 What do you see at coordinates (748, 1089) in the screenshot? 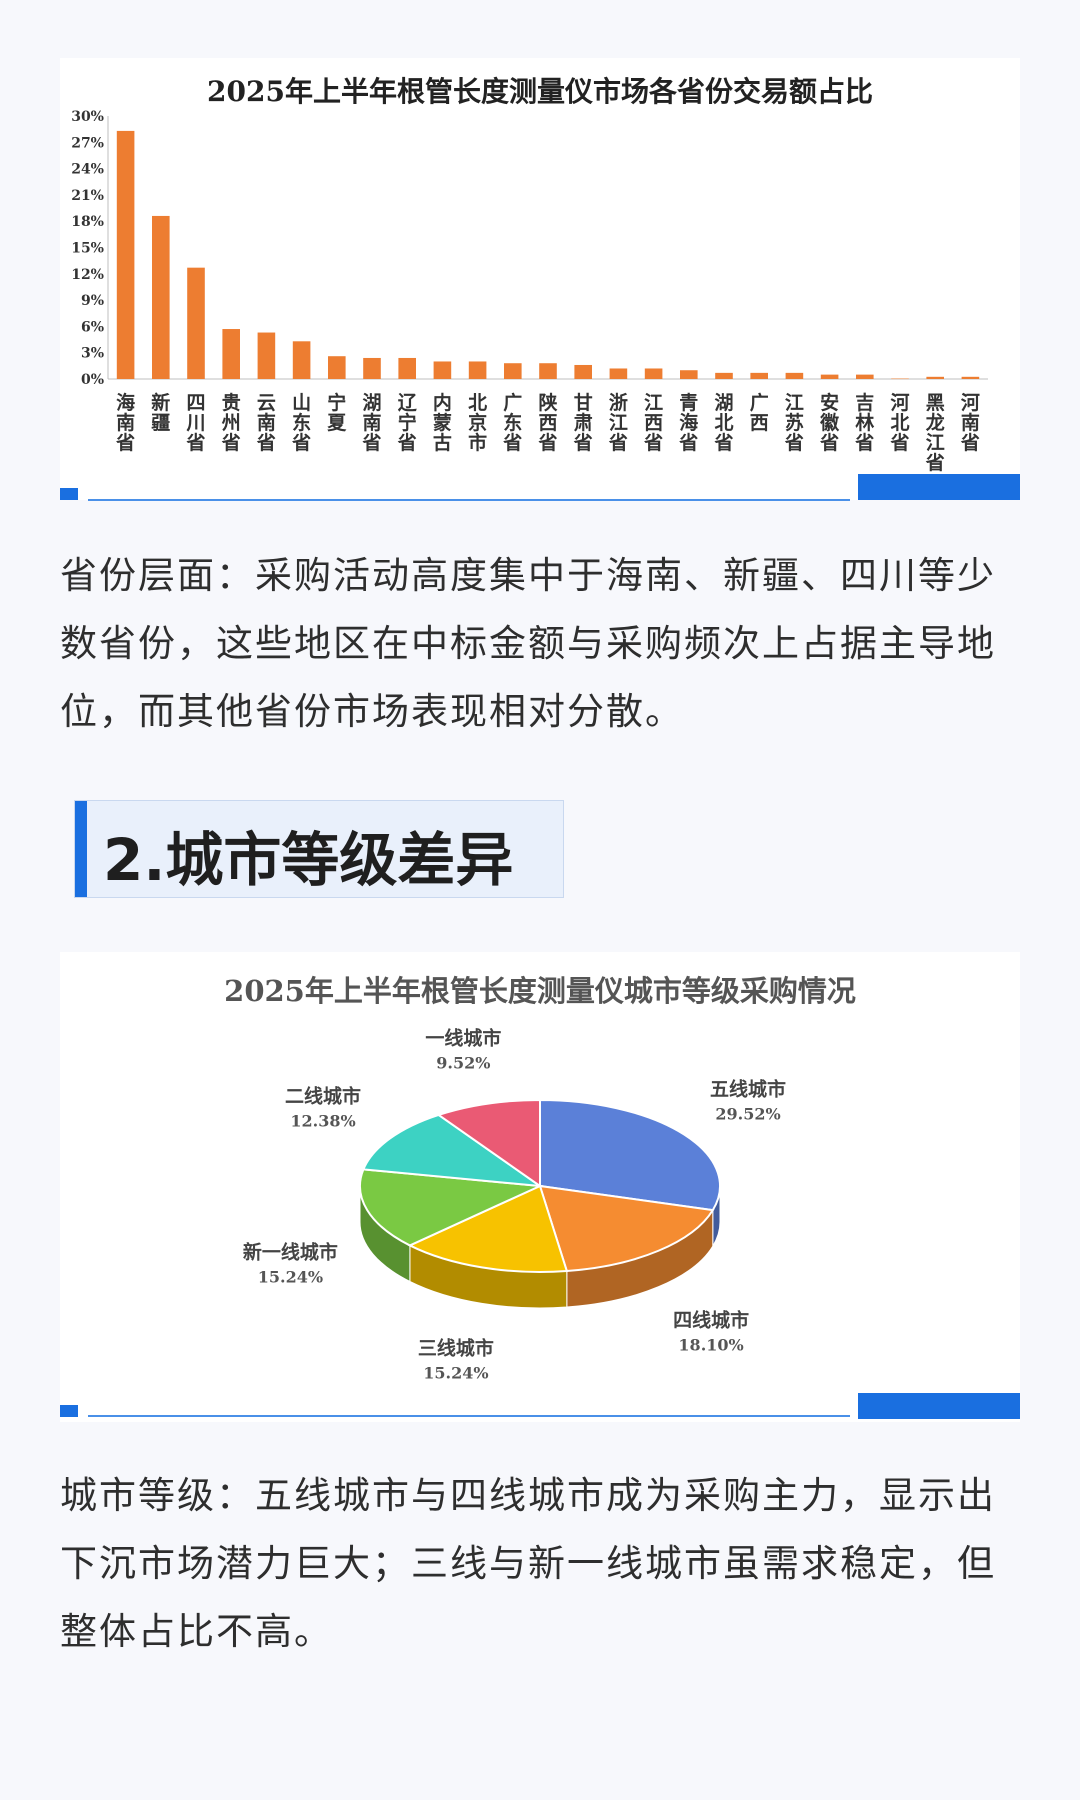
I see `pie-slice-label: 五线城市` at bounding box center [748, 1089].